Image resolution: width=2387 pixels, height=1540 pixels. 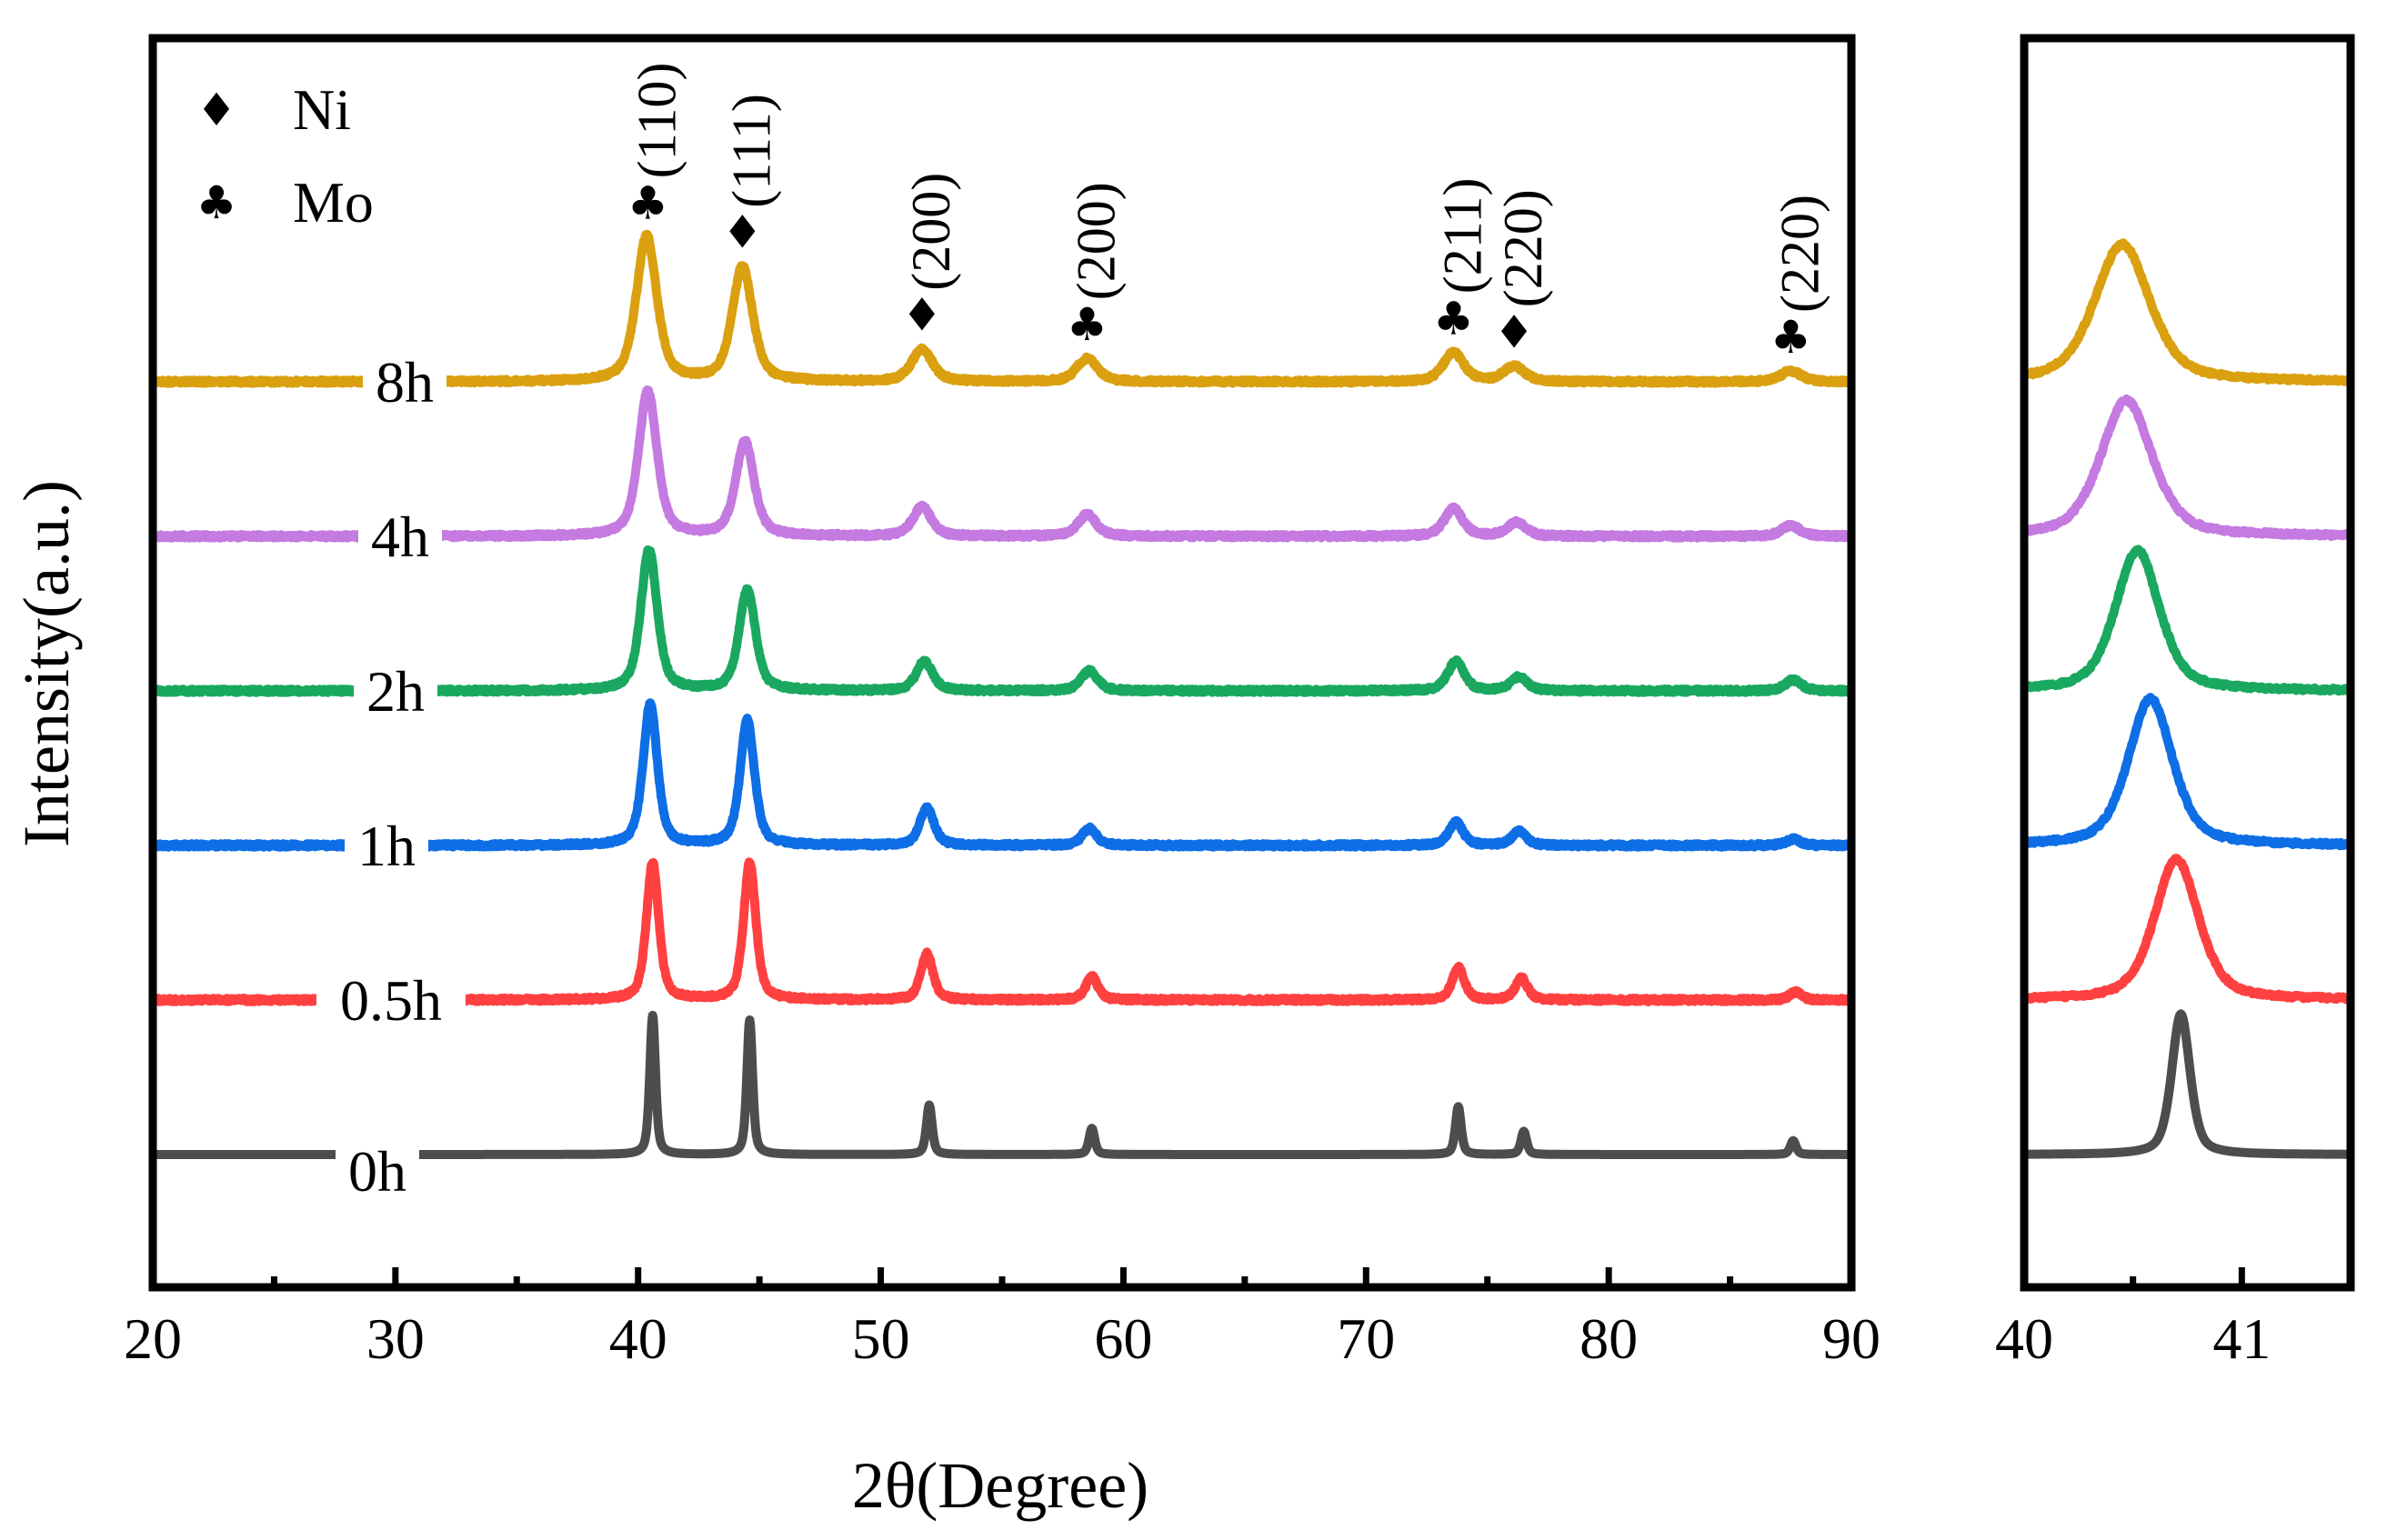 I want to click on inset-series-line-0h, so click(x=2187, y=1084).